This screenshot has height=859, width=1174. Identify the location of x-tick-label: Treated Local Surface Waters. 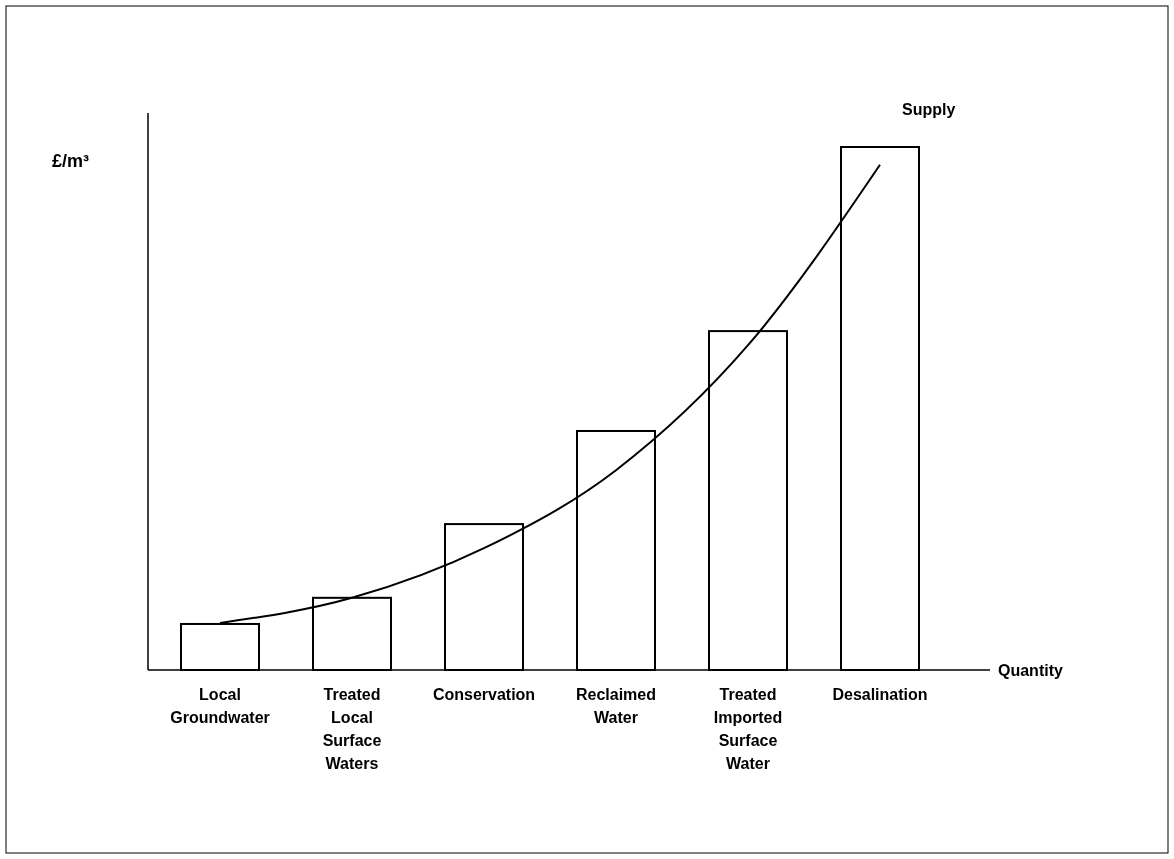
(352, 729).